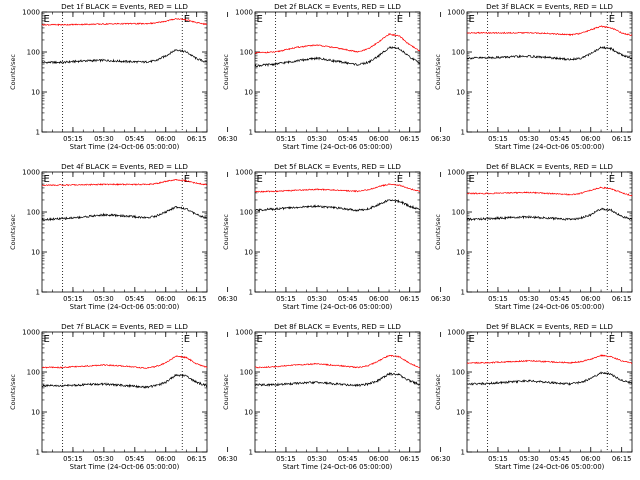  Describe the element at coordinates (549, 6) in the screenshot. I see `panel-title: Det 3f BLACK = Events, RED = LLD` at that location.